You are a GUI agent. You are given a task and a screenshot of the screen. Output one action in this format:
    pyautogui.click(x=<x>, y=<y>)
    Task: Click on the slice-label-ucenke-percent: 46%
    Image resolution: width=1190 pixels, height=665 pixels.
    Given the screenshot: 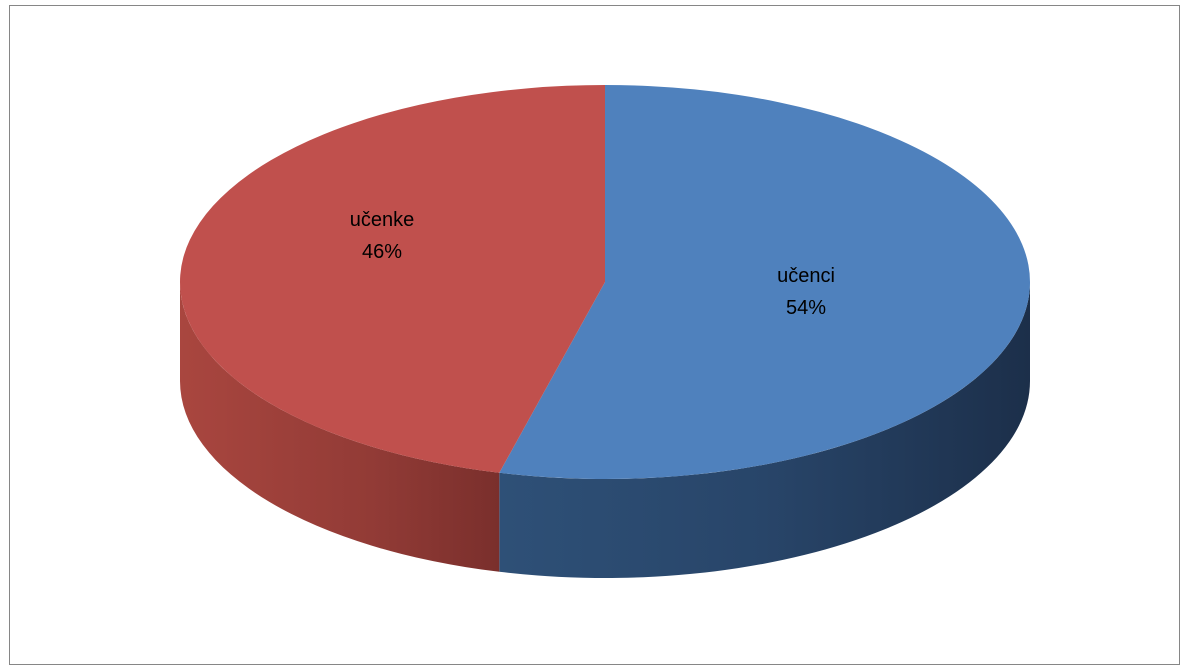 What is the action you would take?
    pyautogui.click(x=382, y=252)
    